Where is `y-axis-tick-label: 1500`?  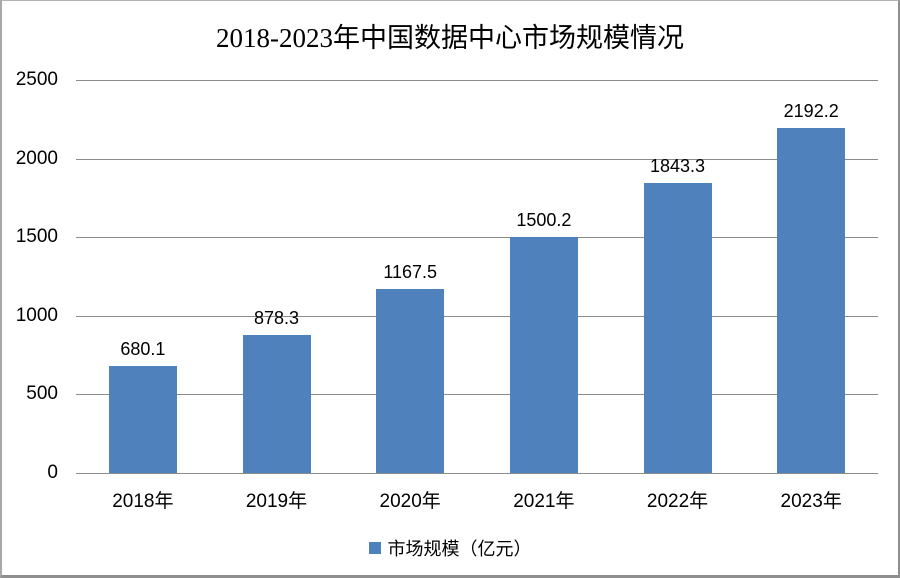
y-axis-tick-label: 1500 is located at coordinates (36, 237).